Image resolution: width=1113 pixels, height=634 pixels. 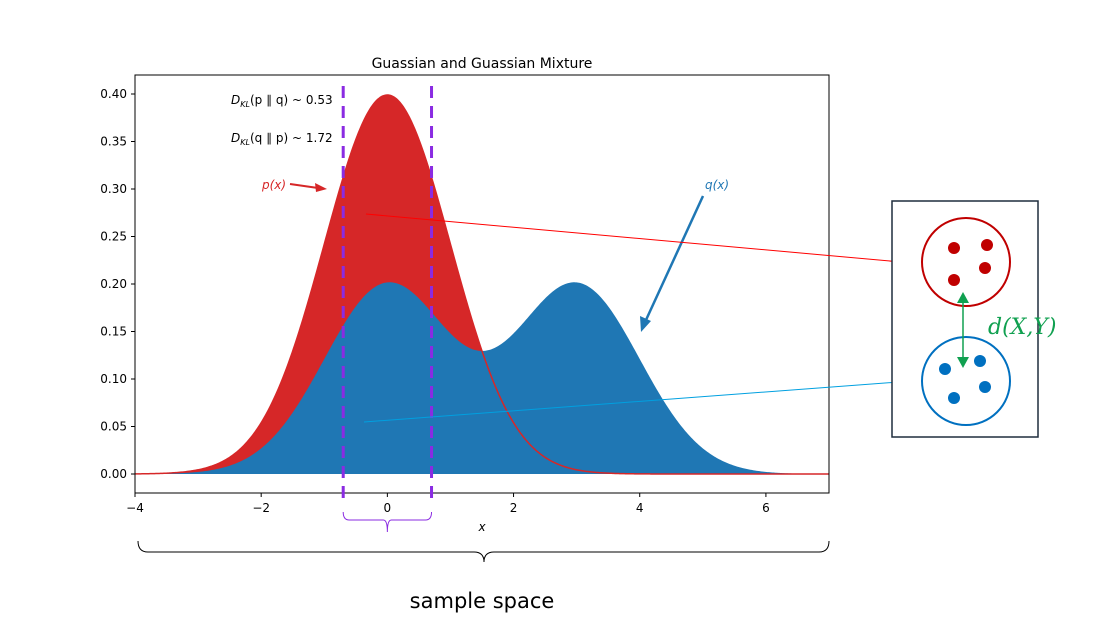 I want to click on distance-label: d(X,Y), so click(x=1022, y=327).